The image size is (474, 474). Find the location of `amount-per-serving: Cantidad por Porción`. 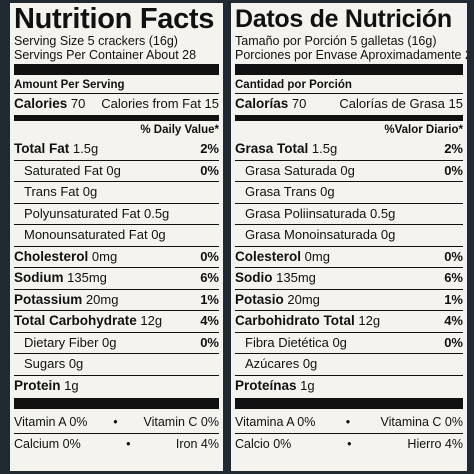

amount-per-serving: Cantidad por Porción is located at coordinates (349, 86).